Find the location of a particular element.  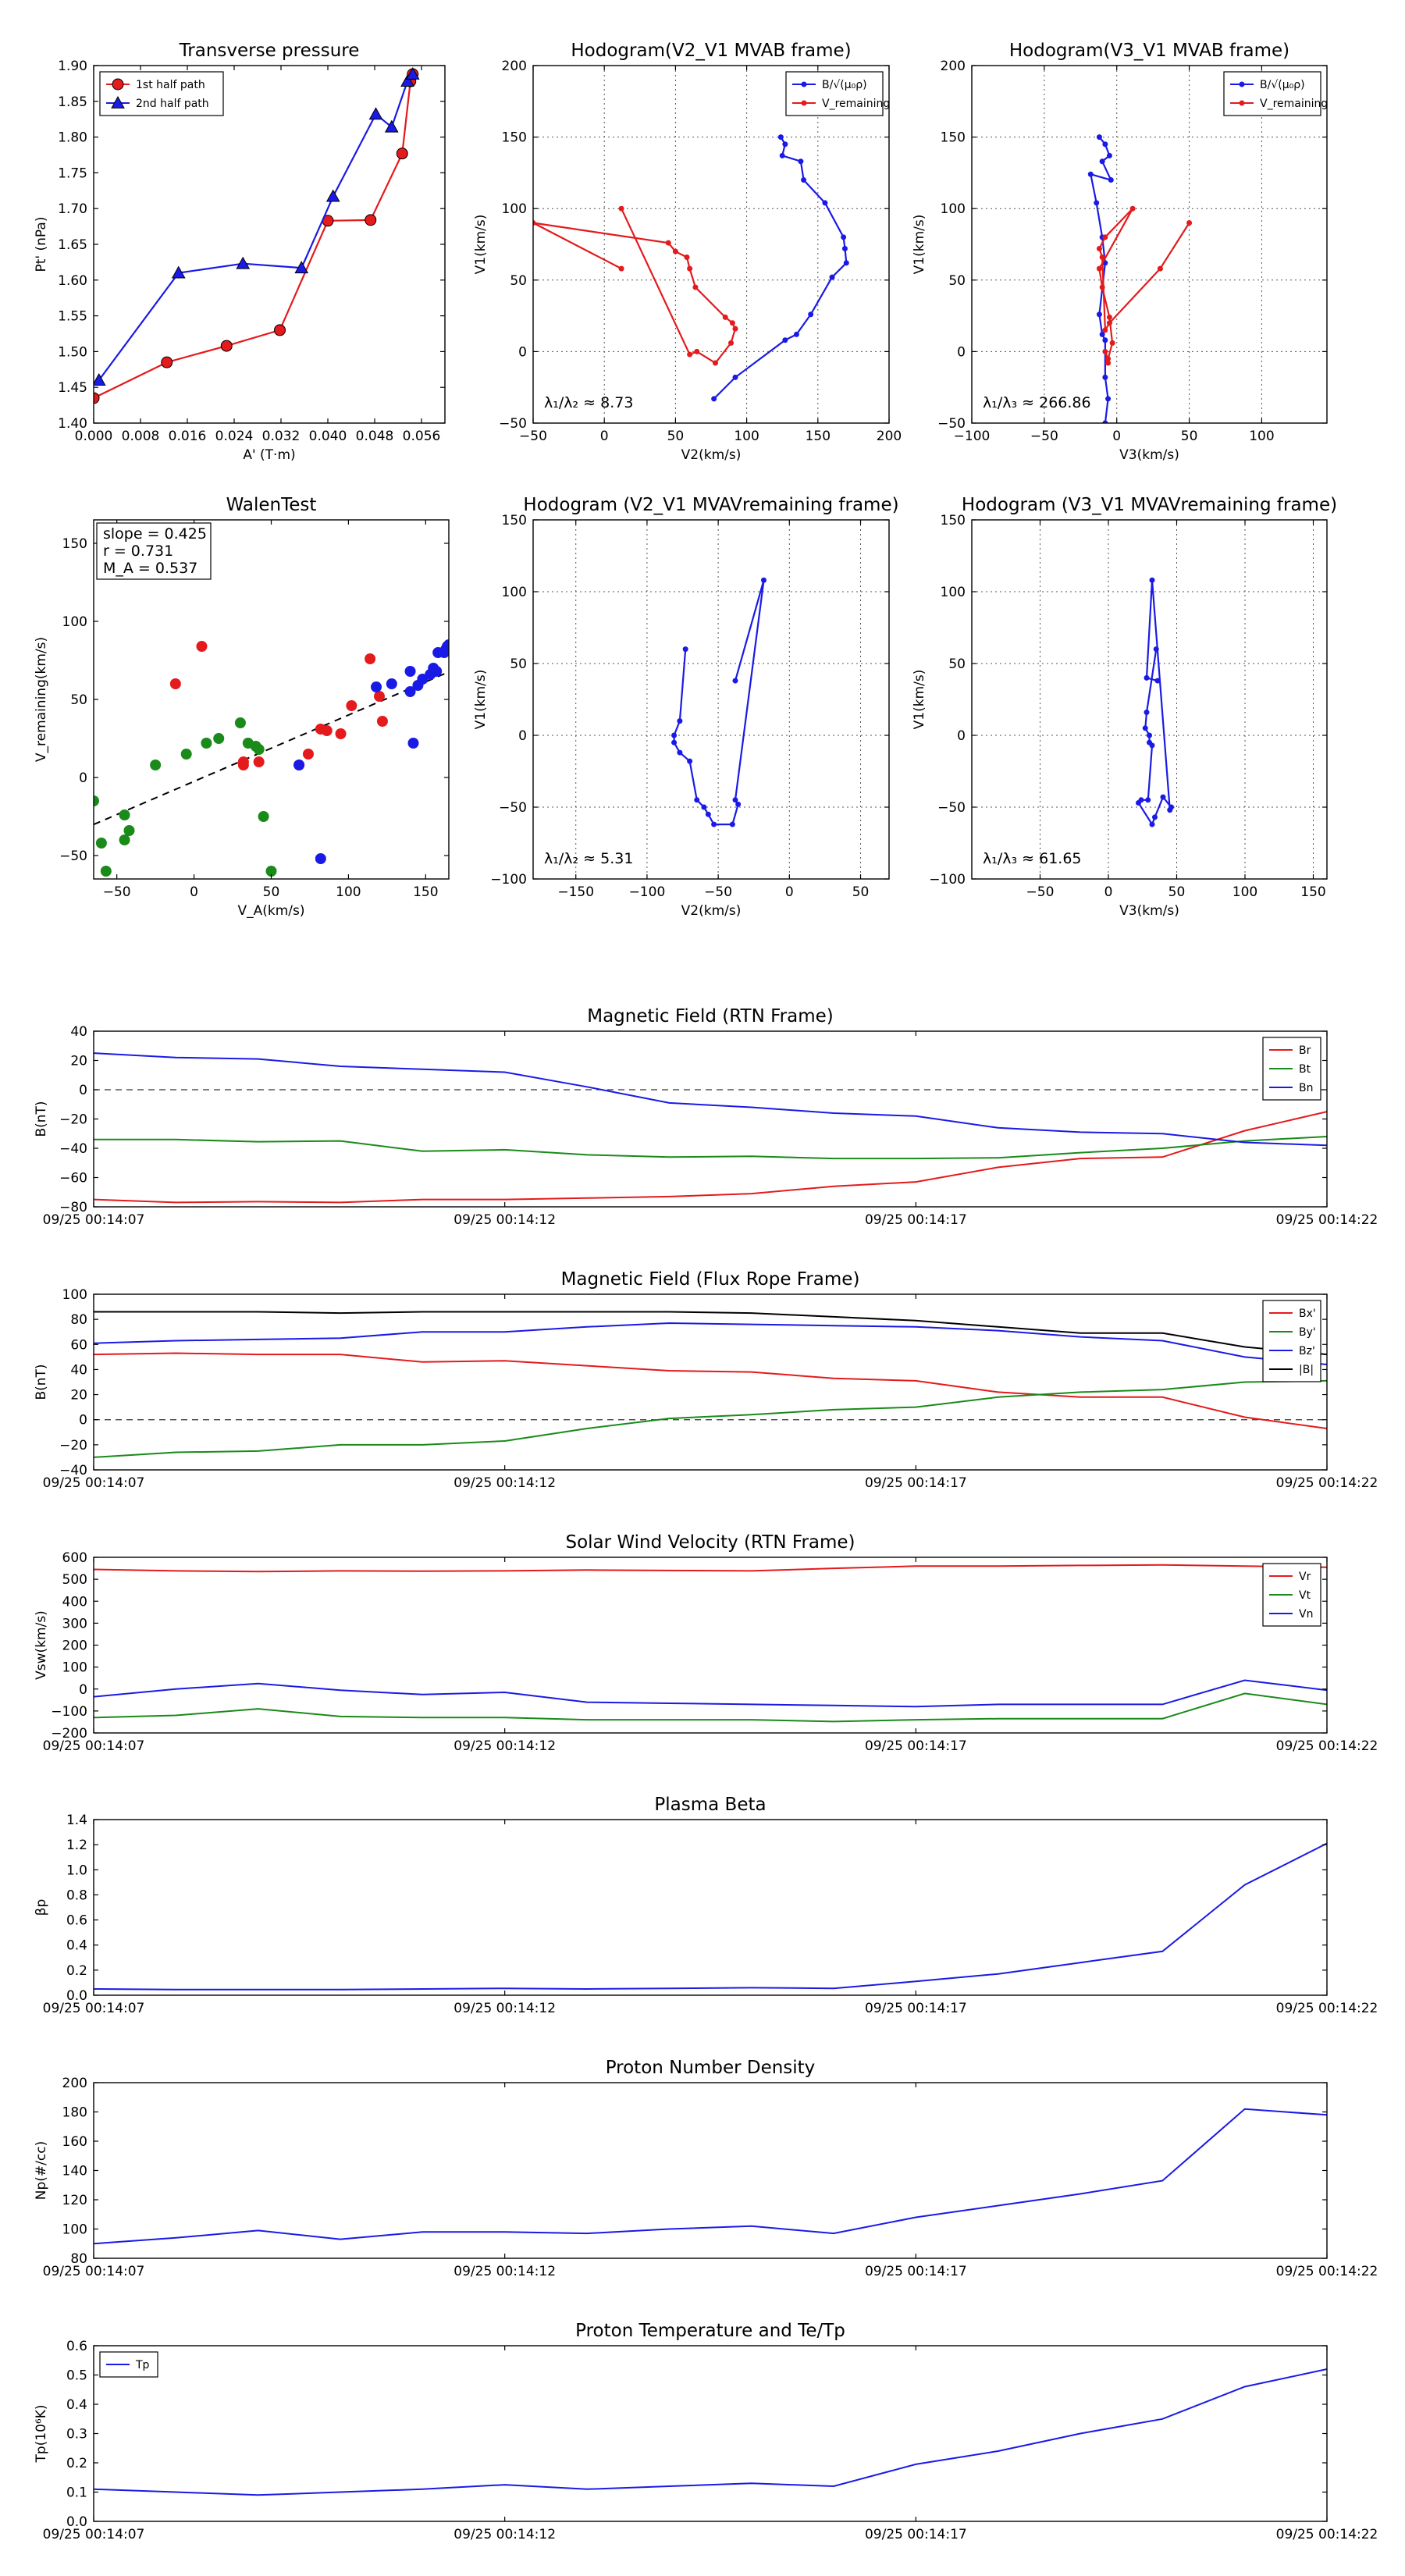

chart-title: Plasma Beta is located at coordinates (710, 1805).